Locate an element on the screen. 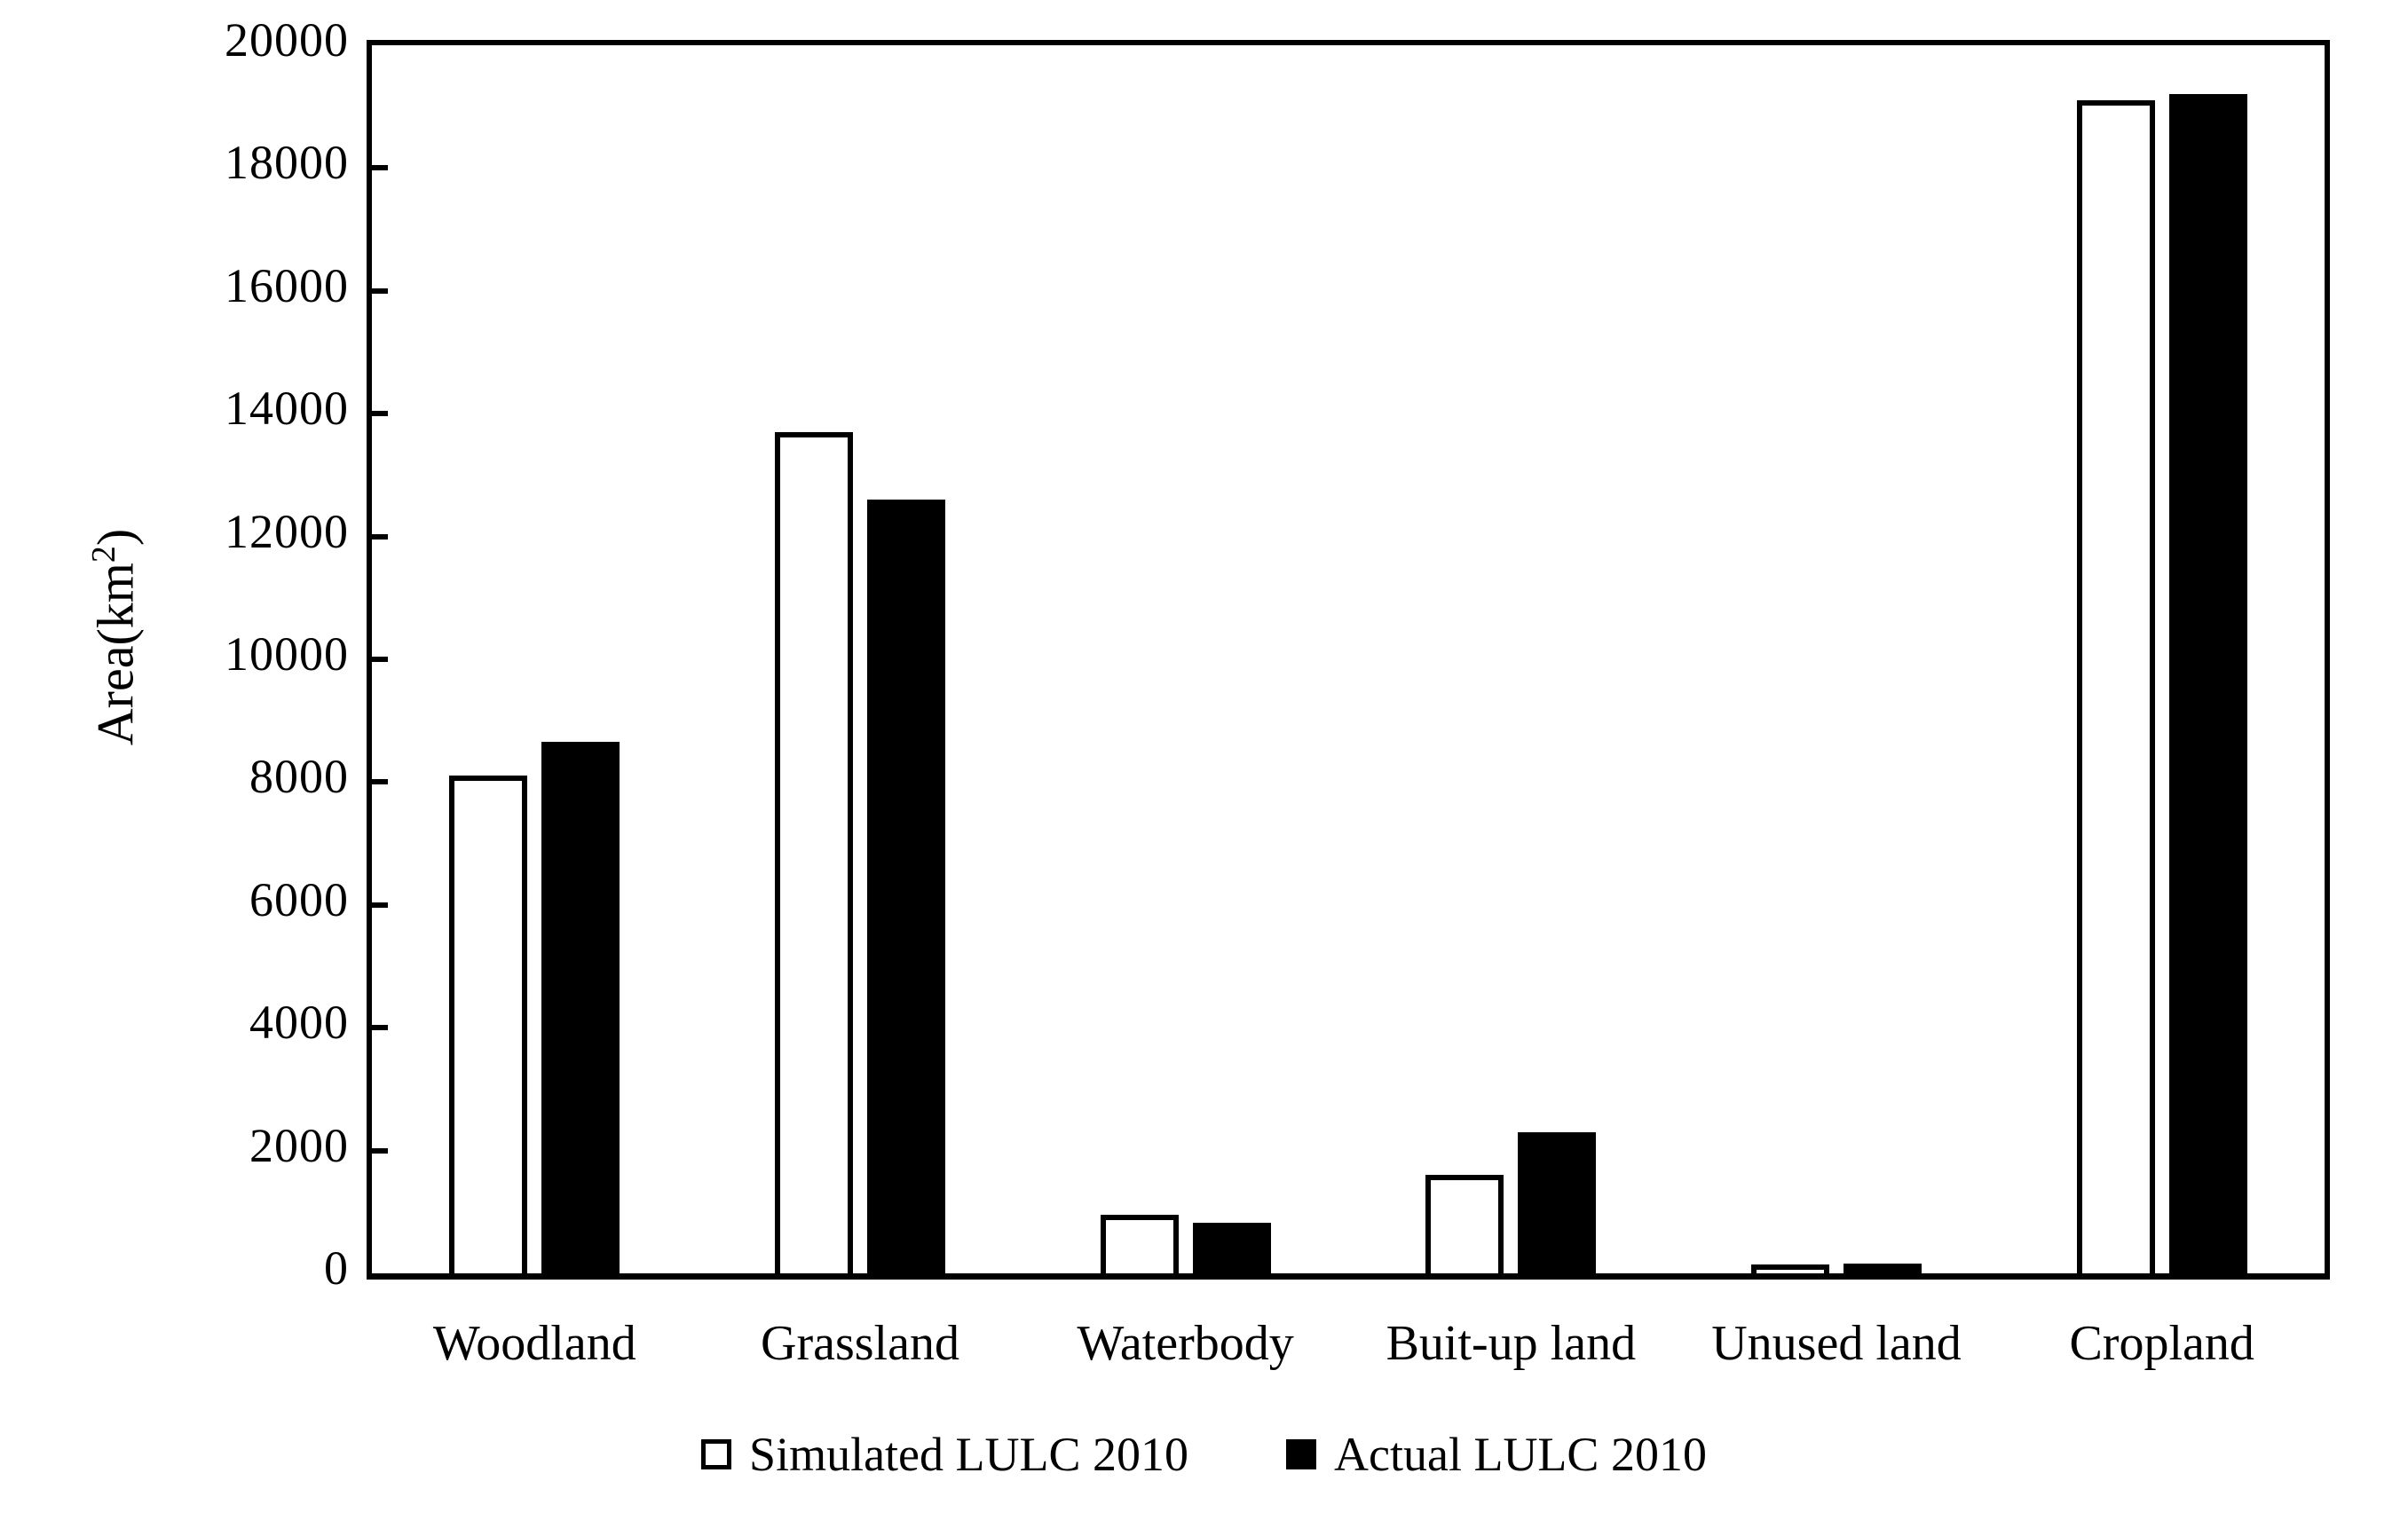  category-label: Grassland is located at coordinates (860, 1343).